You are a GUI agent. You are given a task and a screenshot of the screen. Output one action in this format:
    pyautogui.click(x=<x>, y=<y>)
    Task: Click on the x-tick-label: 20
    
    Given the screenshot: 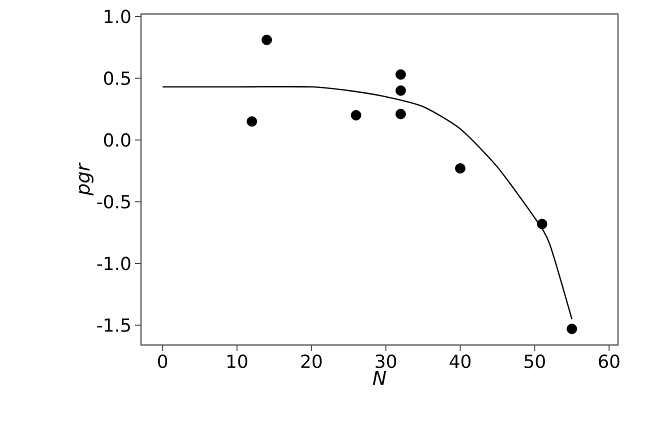 What is the action you would take?
    pyautogui.click(x=311, y=361)
    